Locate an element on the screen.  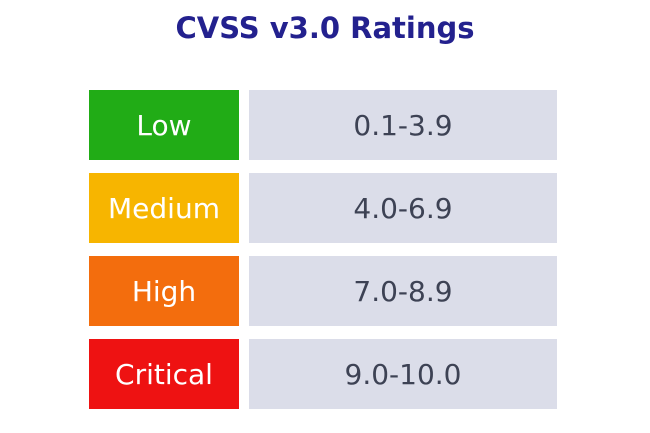
severity-label-high: High is located at coordinates (164, 291).